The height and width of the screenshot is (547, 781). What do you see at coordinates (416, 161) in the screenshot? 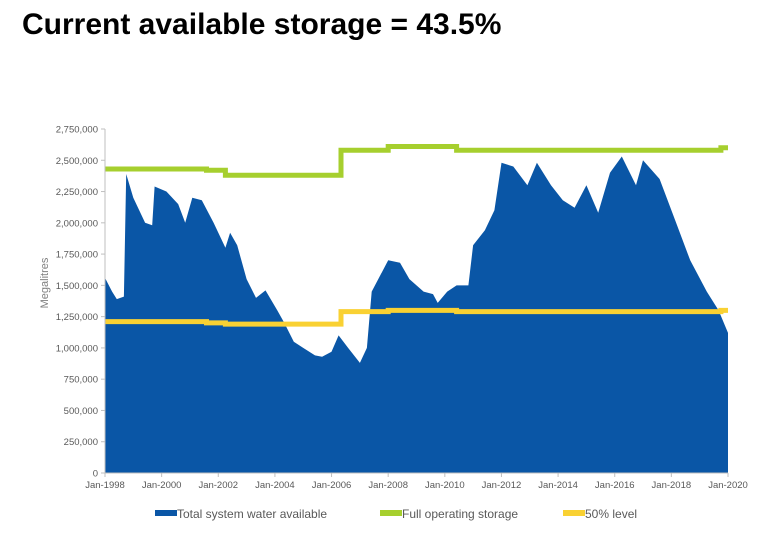
I see `series-line-full-operating` at bounding box center [416, 161].